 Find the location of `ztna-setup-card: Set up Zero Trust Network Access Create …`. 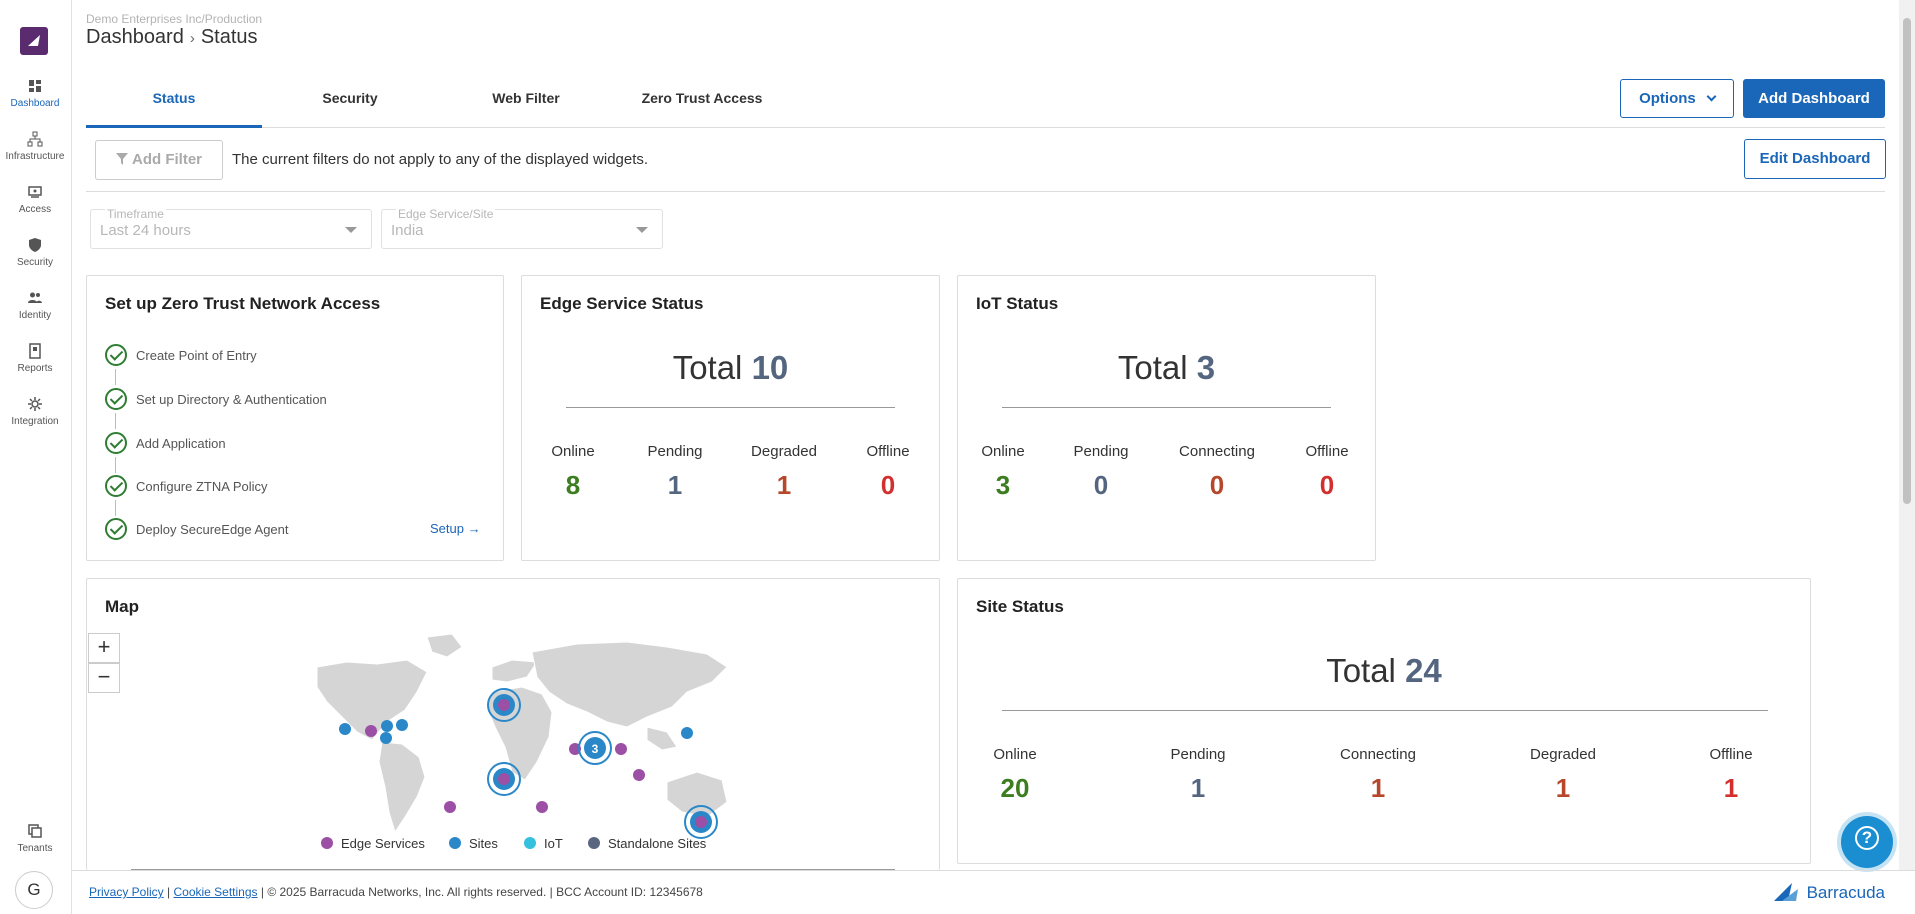

ztna-setup-card: Set up Zero Trust Network Access Create … is located at coordinates (295, 418).